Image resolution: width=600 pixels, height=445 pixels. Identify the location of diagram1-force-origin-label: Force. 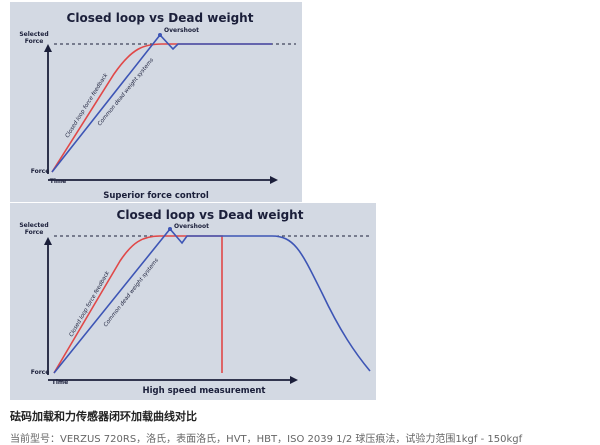
(40, 171).